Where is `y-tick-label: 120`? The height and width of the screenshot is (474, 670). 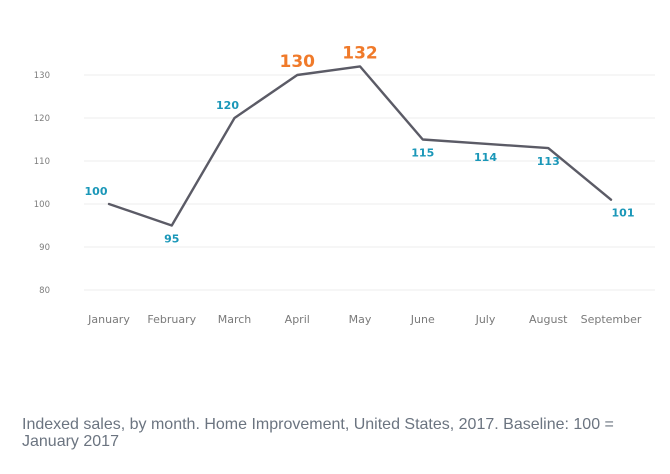
y-tick-label: 120 is located at coordinates (42, 119).